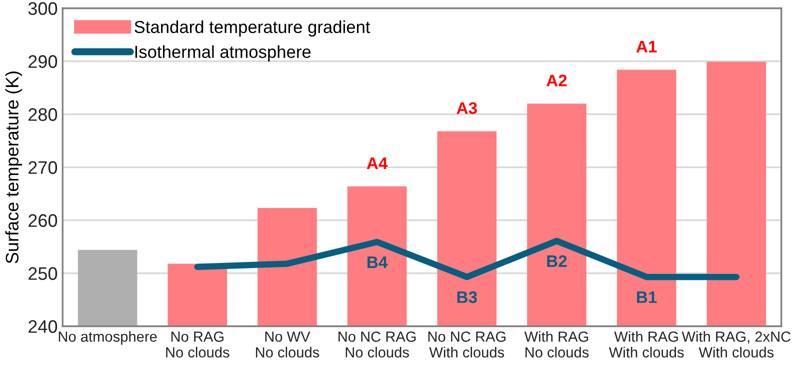 The height and width of the screenshot is (375, 803). I want to click on annotation: B4, so click(378, 262).